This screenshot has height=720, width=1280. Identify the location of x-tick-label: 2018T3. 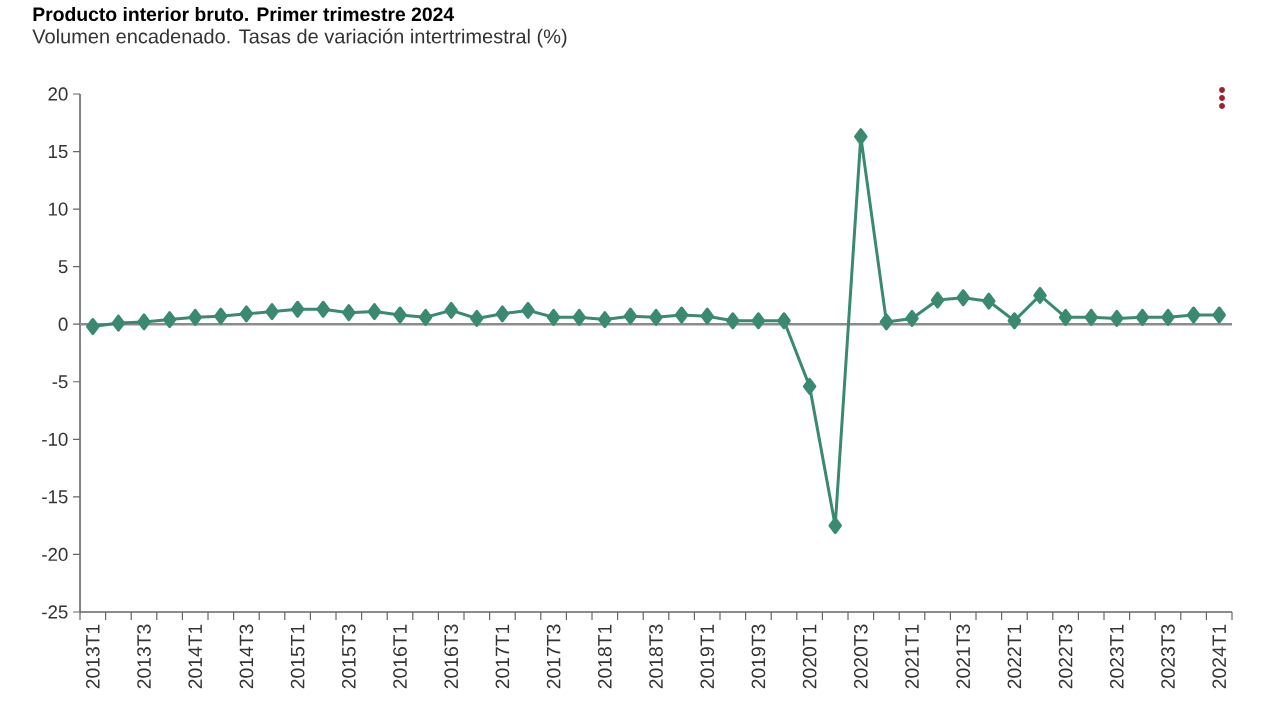
(656, 656).